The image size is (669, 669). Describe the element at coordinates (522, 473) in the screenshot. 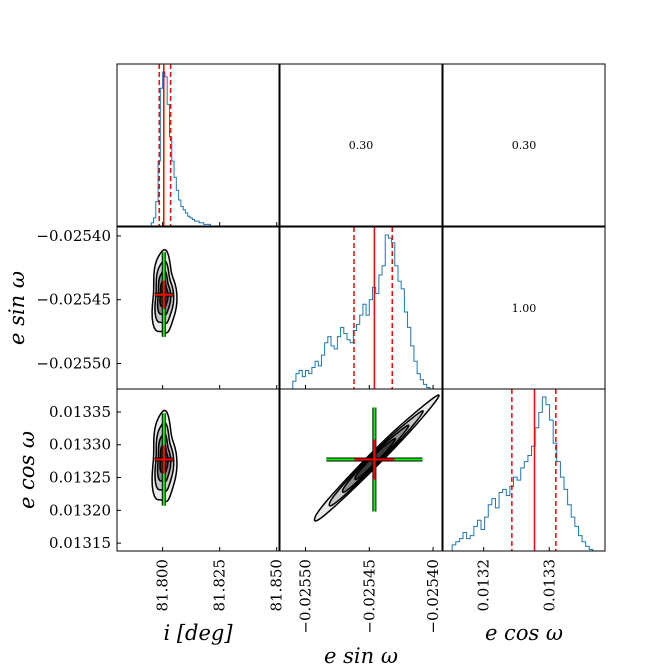

I see `histogram-ecosw` at that location.